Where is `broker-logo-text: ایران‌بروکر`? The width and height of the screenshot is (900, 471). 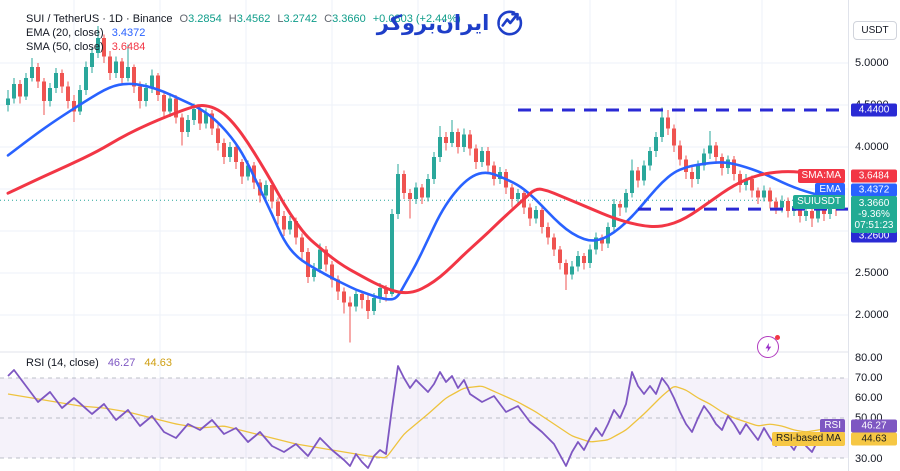
broker-logo-text: ایران‌بروکر is located at coordinates (433, 23).